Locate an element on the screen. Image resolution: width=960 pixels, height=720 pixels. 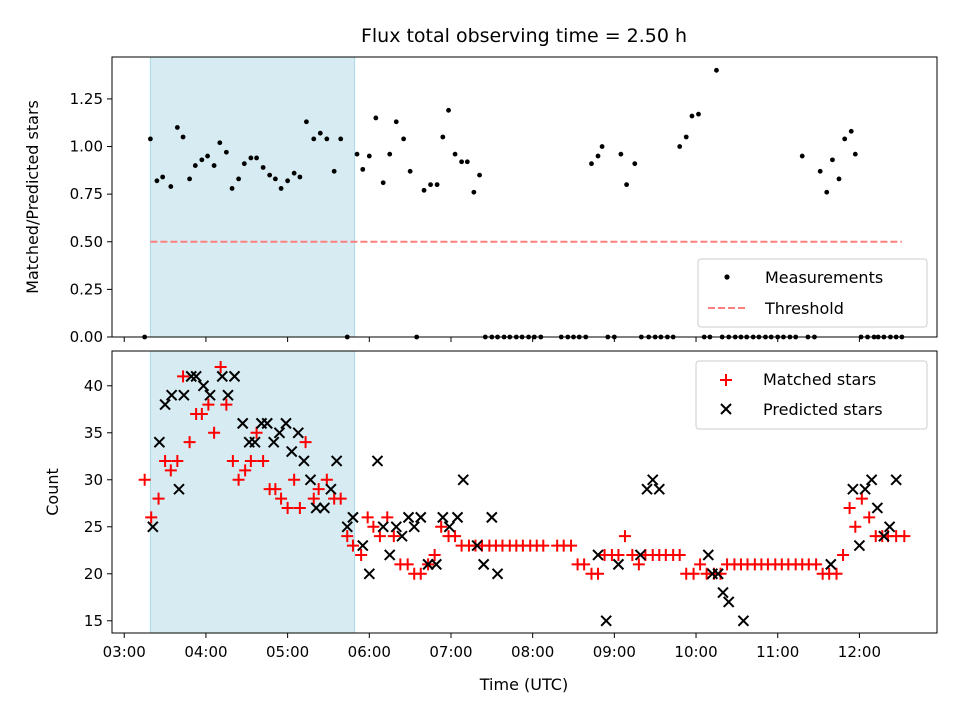
bottom-ytick-label: 25 is located at coordinates (93, 527).